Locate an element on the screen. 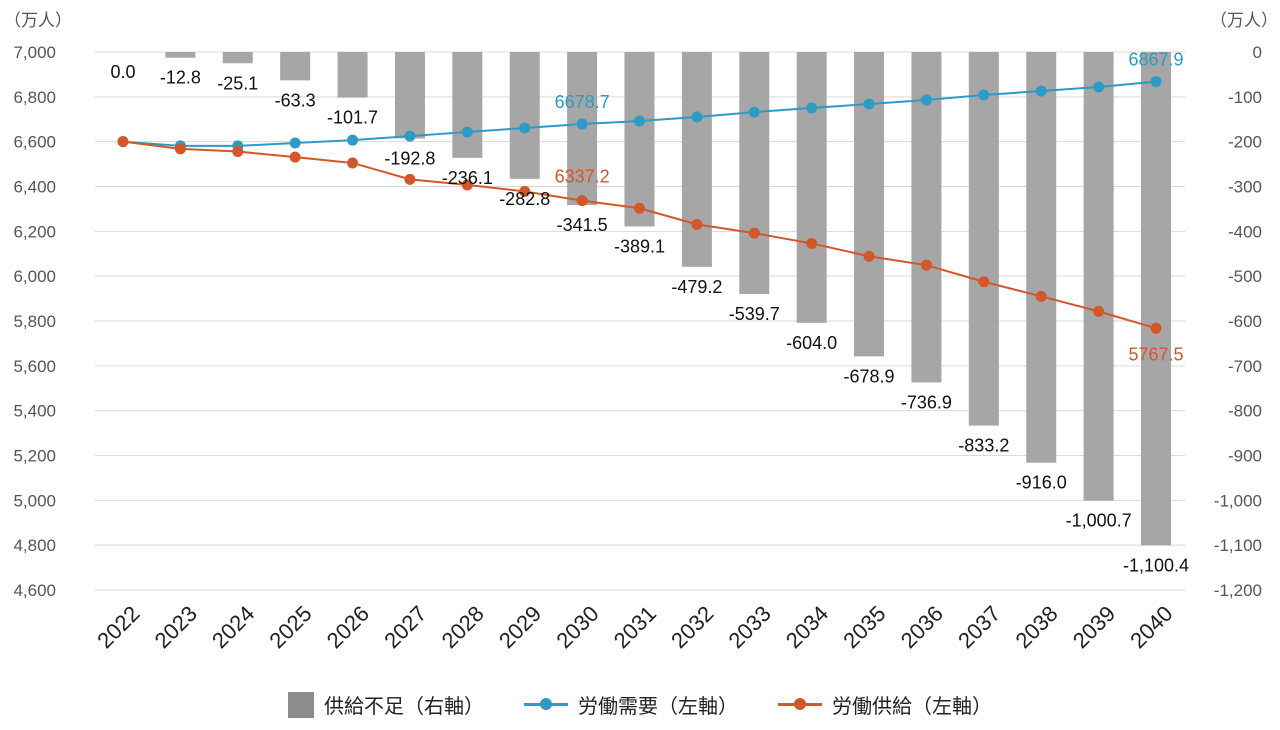 The height and width of the screenshot is (730, 1280). supply-point-2026 is located at coordinates (353, 163).